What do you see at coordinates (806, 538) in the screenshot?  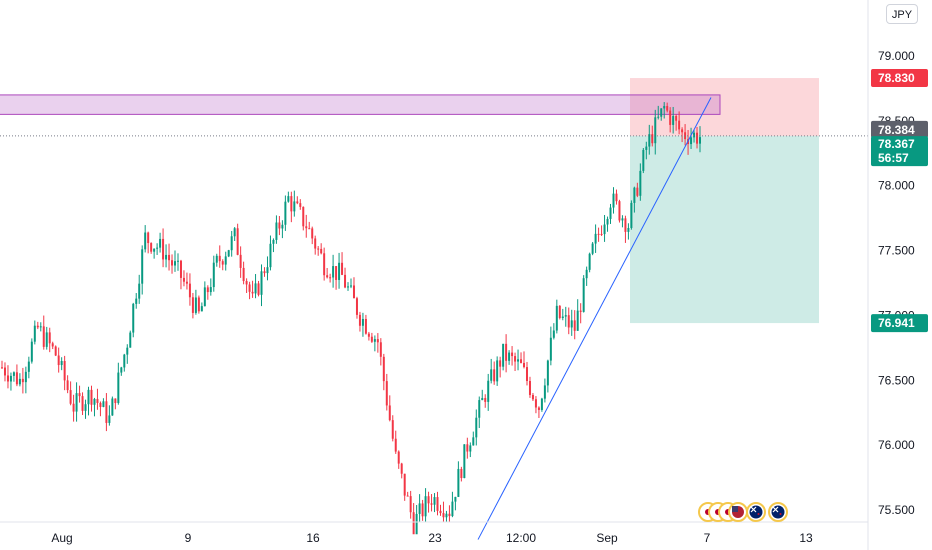 I see `x-tick-label: 13` at bounding box center [806, 538].